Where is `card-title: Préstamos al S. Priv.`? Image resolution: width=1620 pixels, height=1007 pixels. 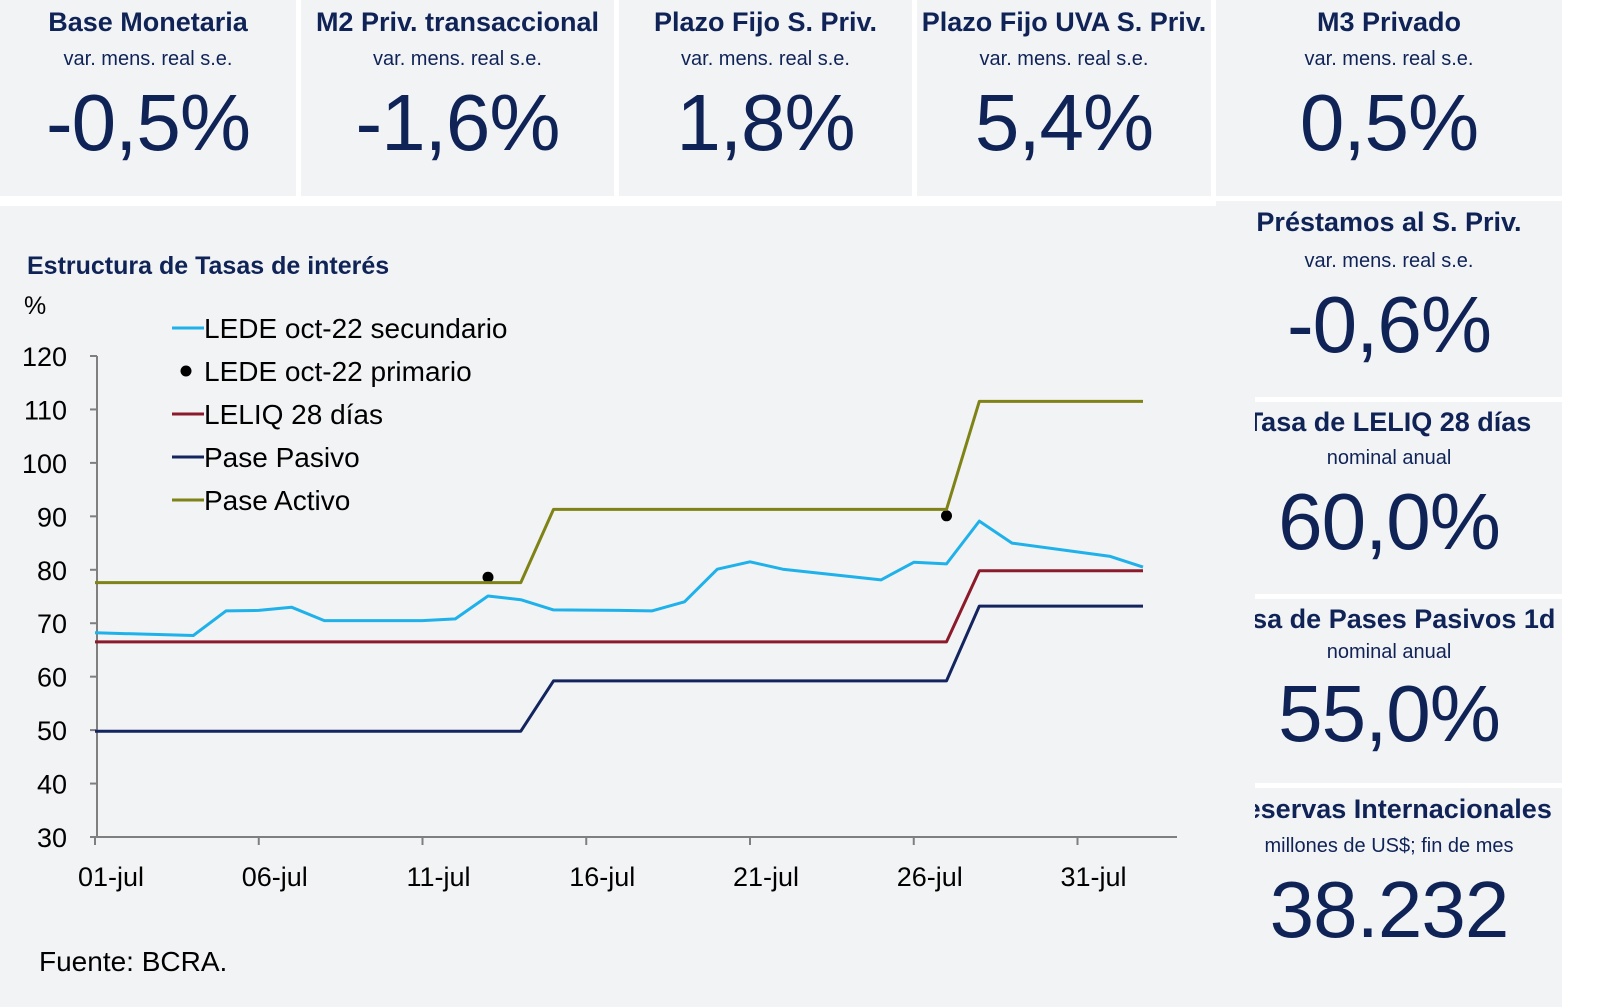
card-title: Préstamos al S. Priv. is located at coordinates (1389, 222).